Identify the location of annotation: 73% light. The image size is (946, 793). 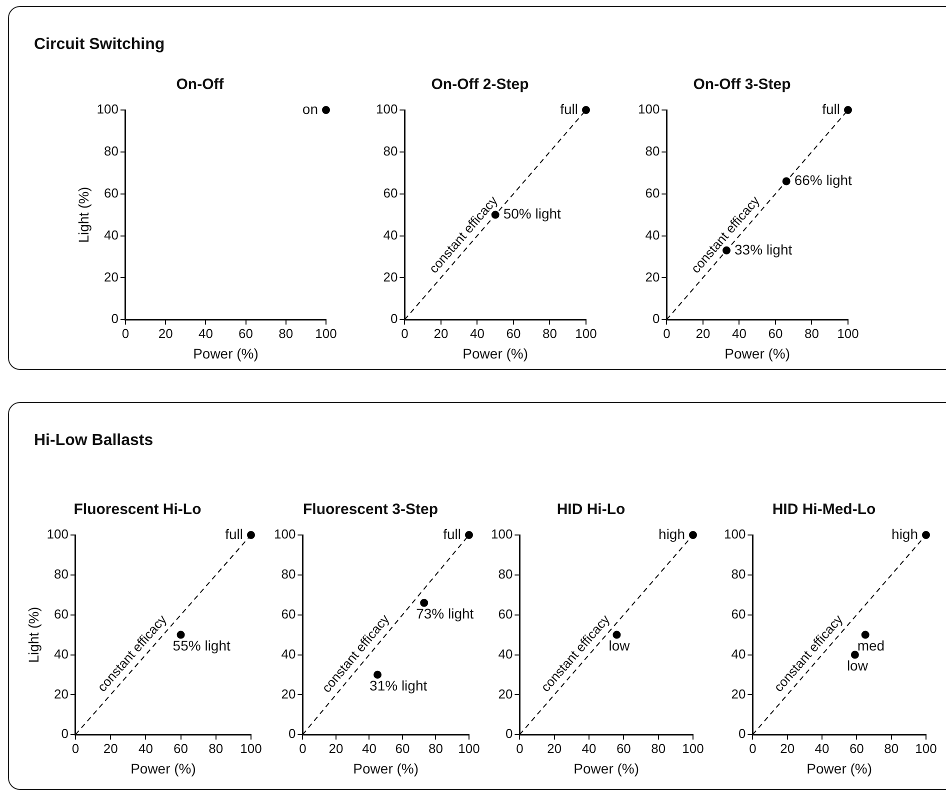
(445, 614).